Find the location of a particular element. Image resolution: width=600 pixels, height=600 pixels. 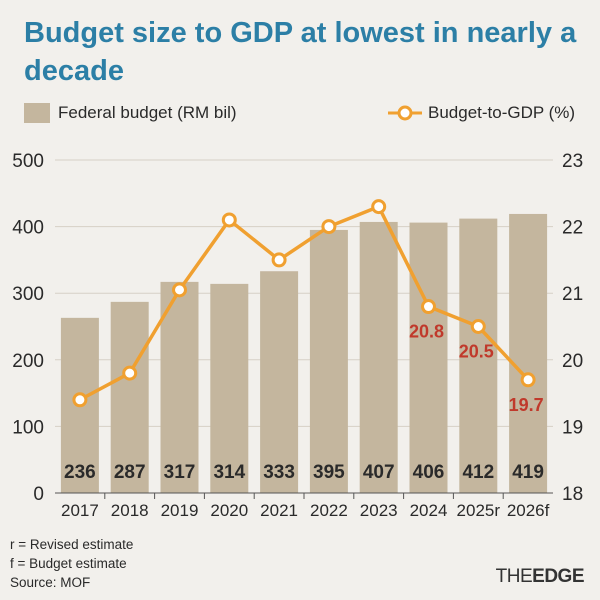

y-right-tick-label: 19 is located at coordinates (572, 427).